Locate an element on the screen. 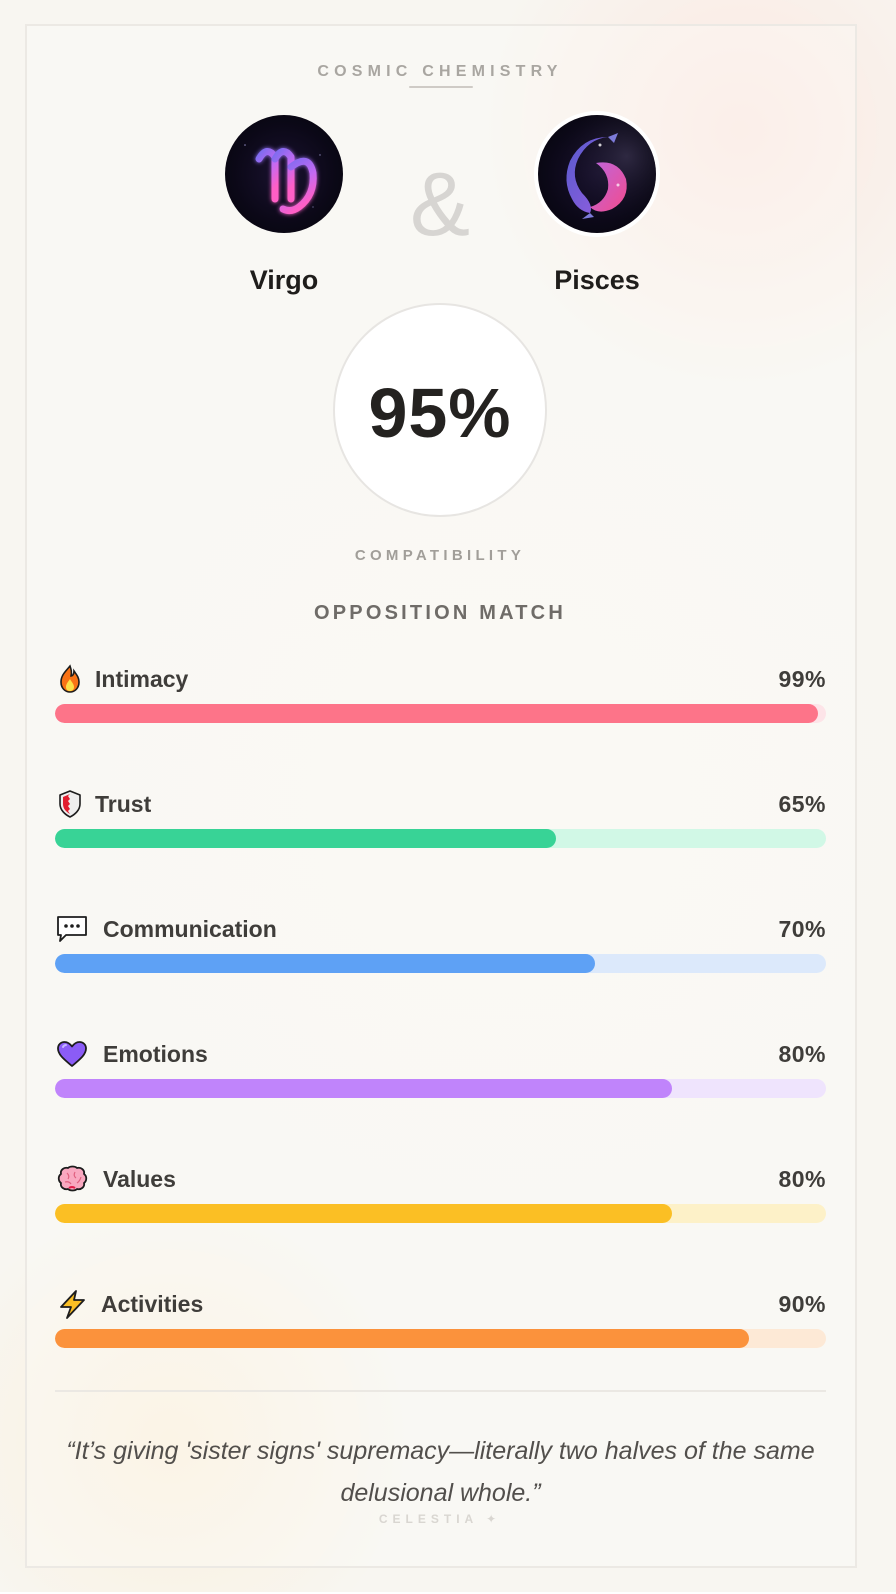 This screenshot has height=1594, width=896. compatibility-score: 95% is located at coordinates (440, 413).